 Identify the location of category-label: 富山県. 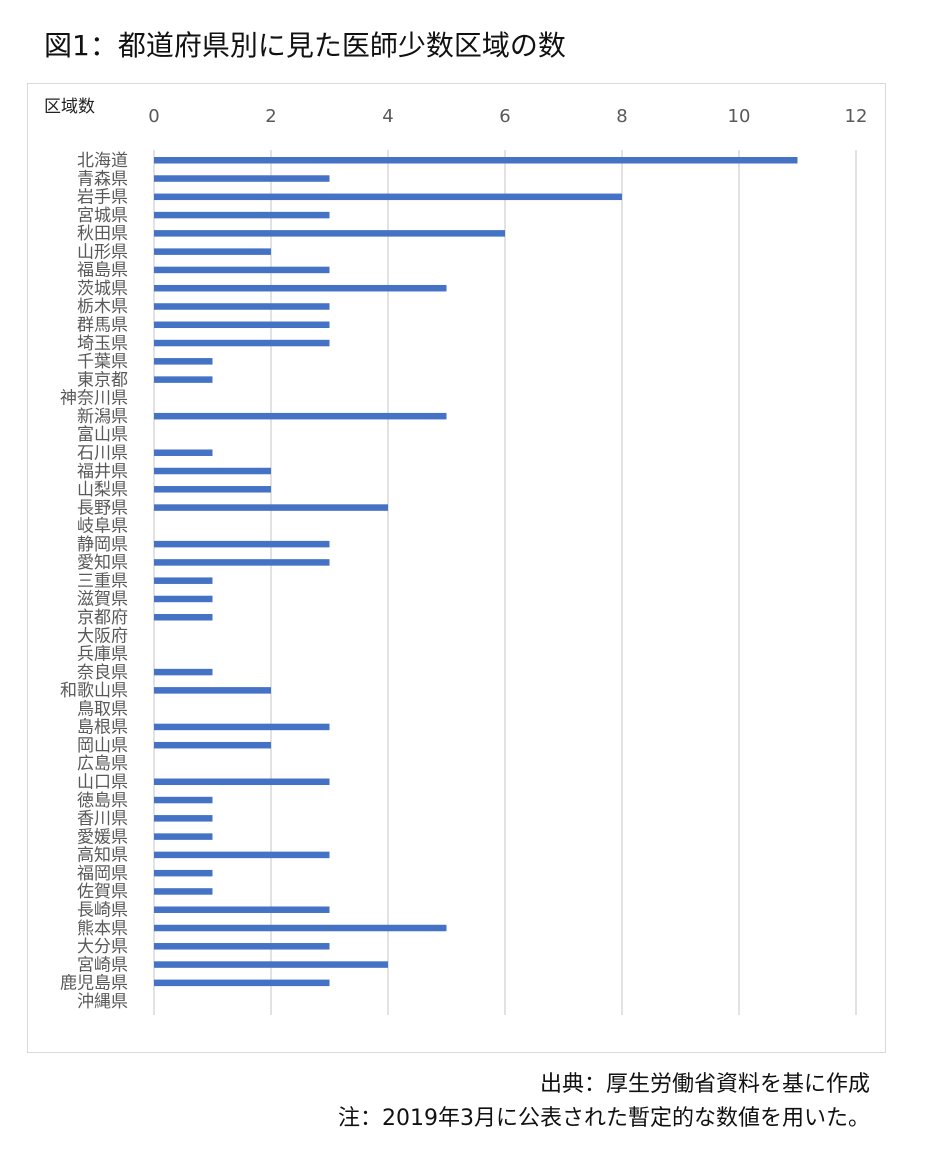
(102, 435).